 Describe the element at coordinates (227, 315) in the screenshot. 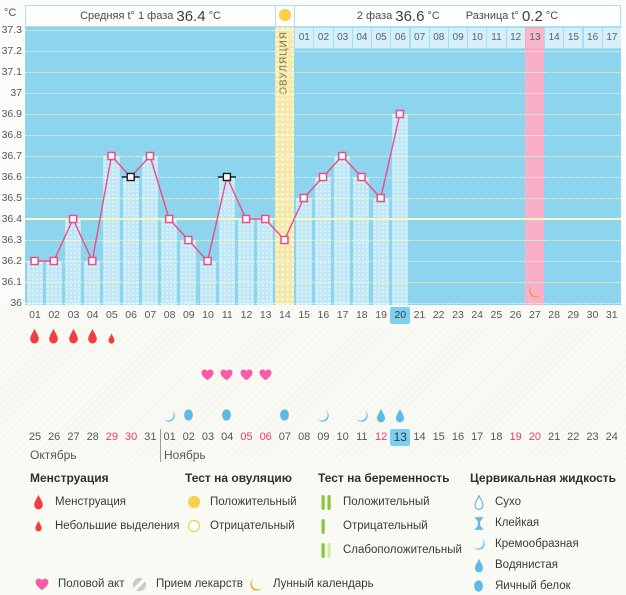

I see `cycle-day-label: 11` at that location.